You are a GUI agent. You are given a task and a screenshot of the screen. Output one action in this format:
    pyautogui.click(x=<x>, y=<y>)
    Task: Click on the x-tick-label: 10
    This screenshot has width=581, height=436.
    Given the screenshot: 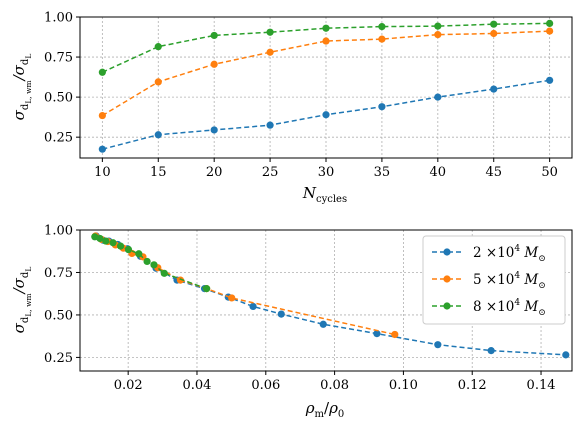 What is the action you would take?
    pyautogui.click(x=102, y=172)
    